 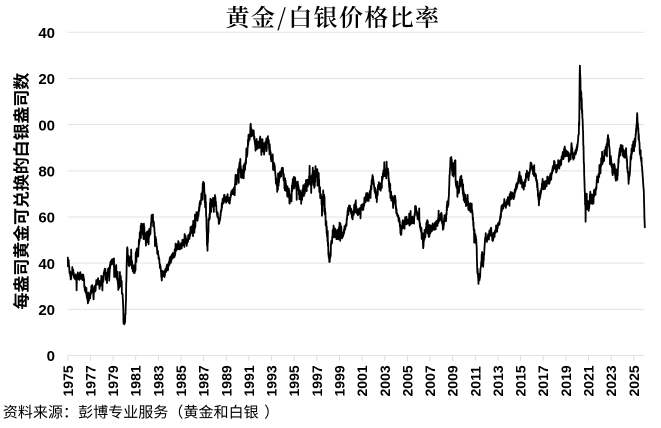 What do you see at coordinates (611, 380) in the screenshot?
I see `svg-text: 2023` at bounding box center [611, 380].